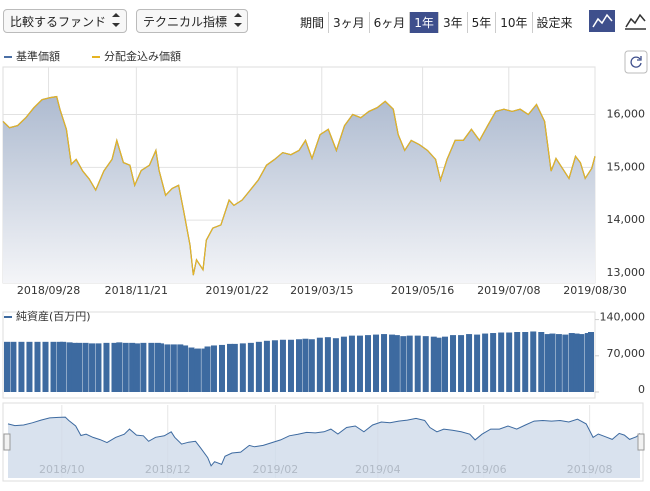 This screenshot has width=650, height=491. What do you see at coordinates (626, 219) in the screenshot?
I see `y-tick-label: 14,000` at bounding box center [626, 219].